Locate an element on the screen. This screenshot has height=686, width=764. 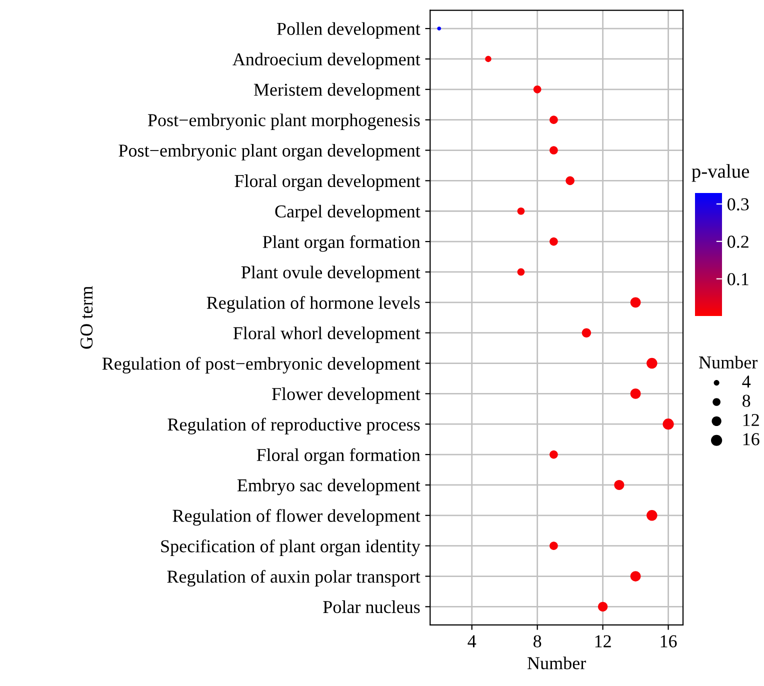
x-tick-label: 12 is located at coordinates (603, 641).